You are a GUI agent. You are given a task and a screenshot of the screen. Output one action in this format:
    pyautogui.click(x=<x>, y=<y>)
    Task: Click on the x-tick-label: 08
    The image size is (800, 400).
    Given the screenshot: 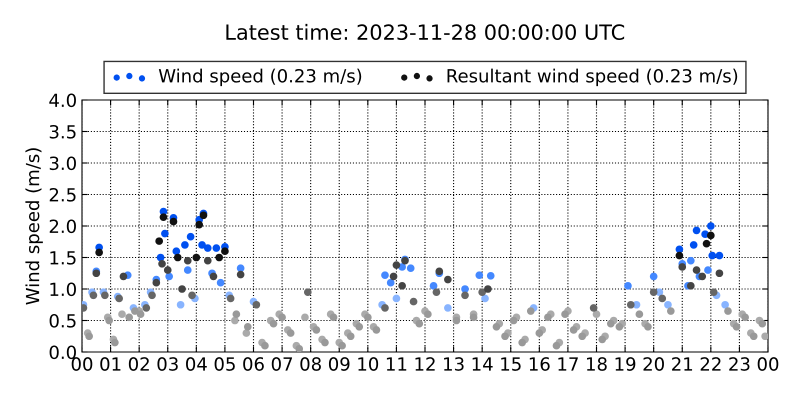 What is the action you would take?
    pyautogui.click(x=310, y=364)
    